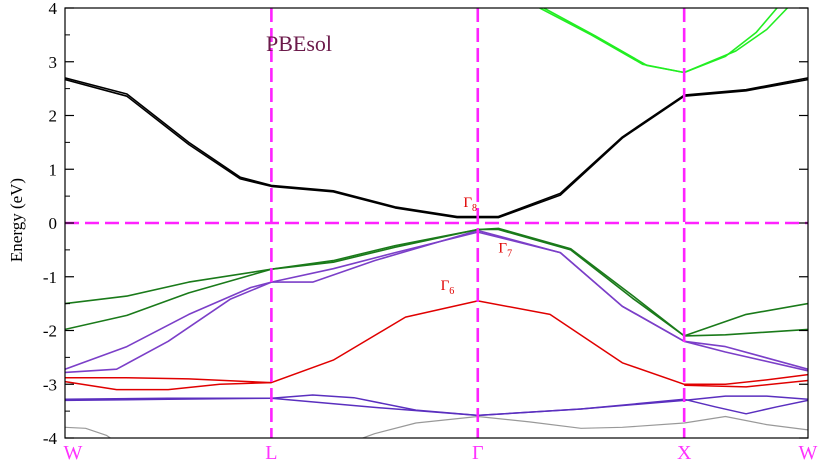 Image resolution: width=830 pixels, height=463 pixels. I want to click on annotations: Γ8 Γ7 Γ6, so click(476, 246).